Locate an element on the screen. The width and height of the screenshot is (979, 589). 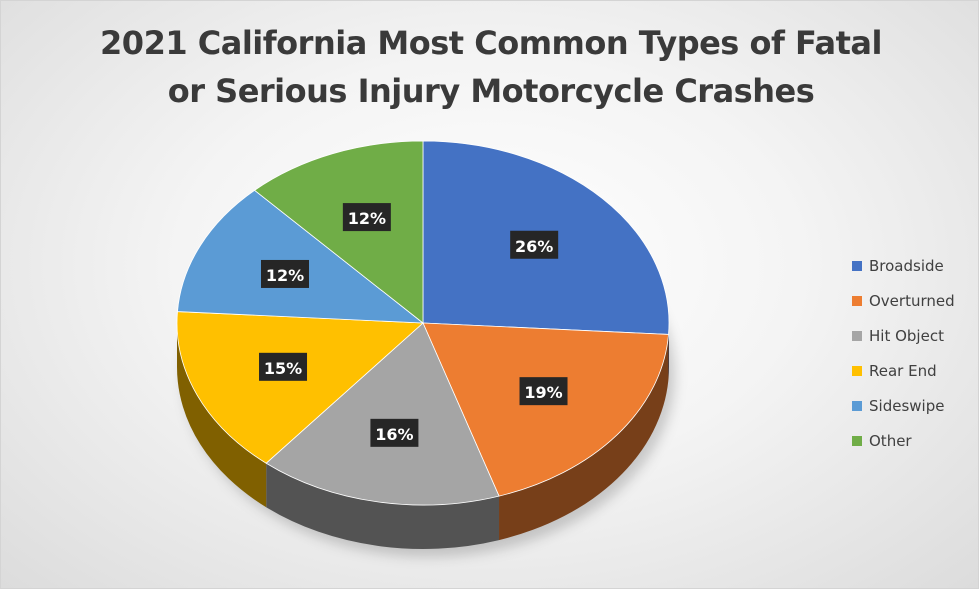
legend-item-hit-object: Hit Object is located at coordinates (903, 335).